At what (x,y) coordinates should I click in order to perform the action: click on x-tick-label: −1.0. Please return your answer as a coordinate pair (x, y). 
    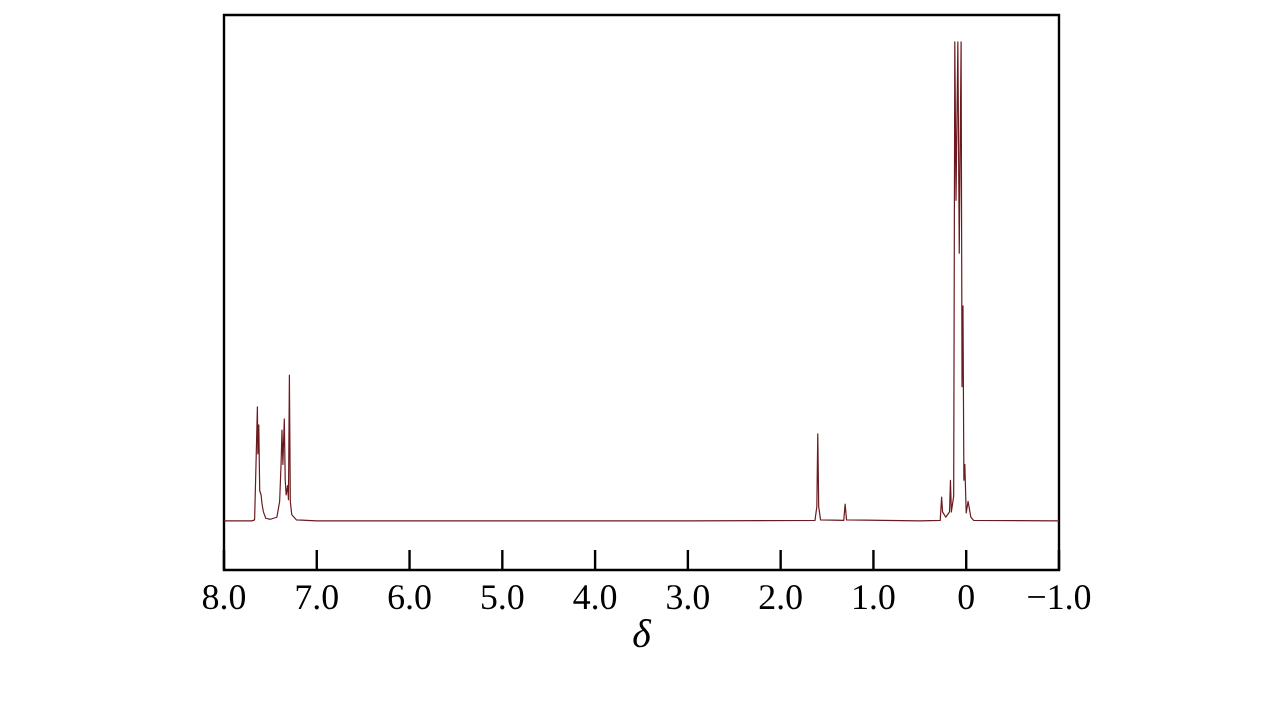
    Looking at the image, I should click on (1059, 597).